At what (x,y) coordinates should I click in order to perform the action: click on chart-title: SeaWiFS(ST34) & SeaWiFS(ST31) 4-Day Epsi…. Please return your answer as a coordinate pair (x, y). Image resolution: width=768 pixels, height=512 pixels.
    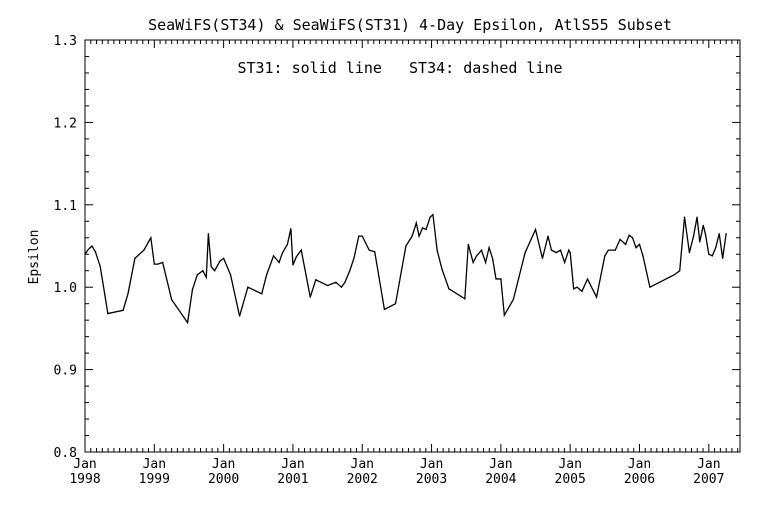
    Looking at the image, I should click on (410, 25).